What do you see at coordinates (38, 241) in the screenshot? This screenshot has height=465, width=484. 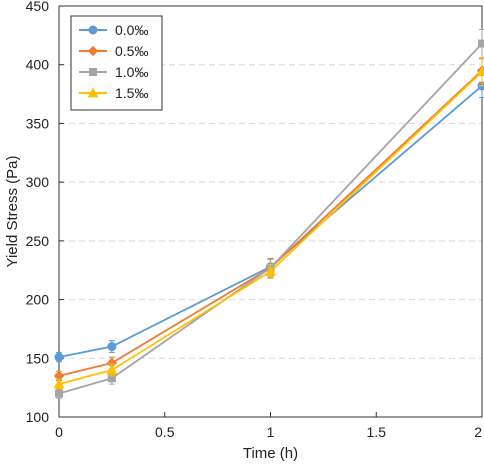 I see `y-tick-label: 250` at bounding box center [38, 241].